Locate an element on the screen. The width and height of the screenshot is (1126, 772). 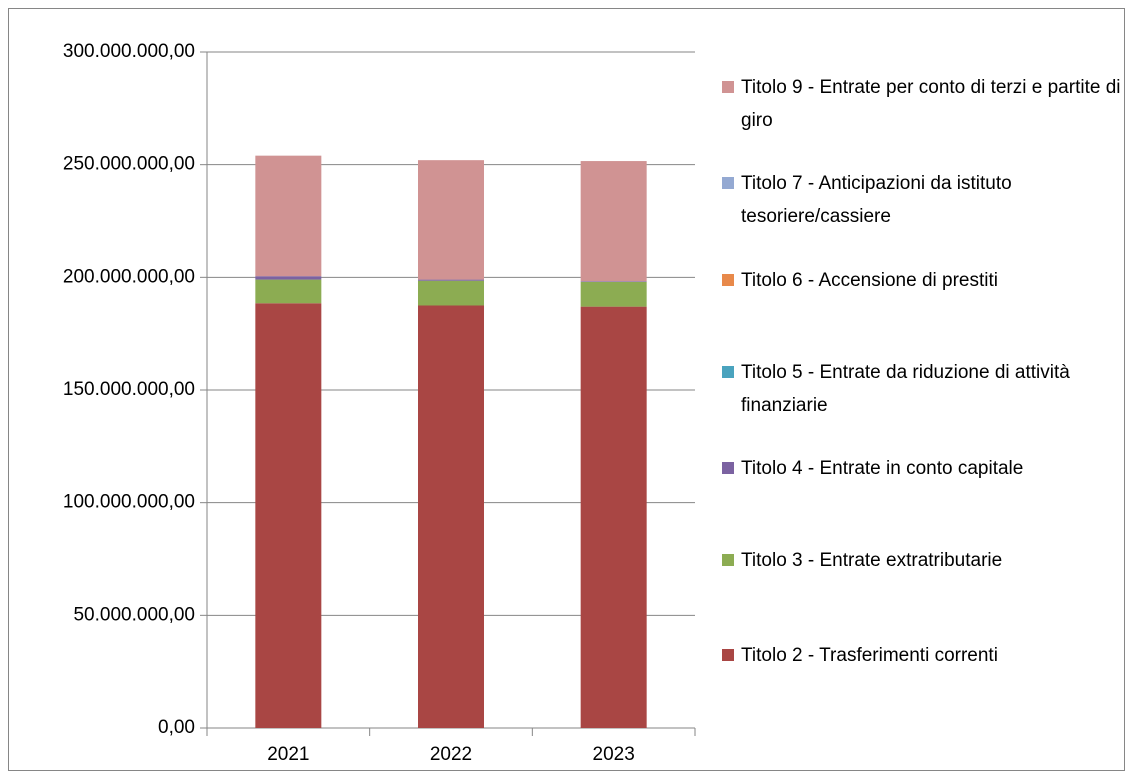
legend-label: Titolo 2 - Trasferimenti correnti is located at coordinates (869, 655).